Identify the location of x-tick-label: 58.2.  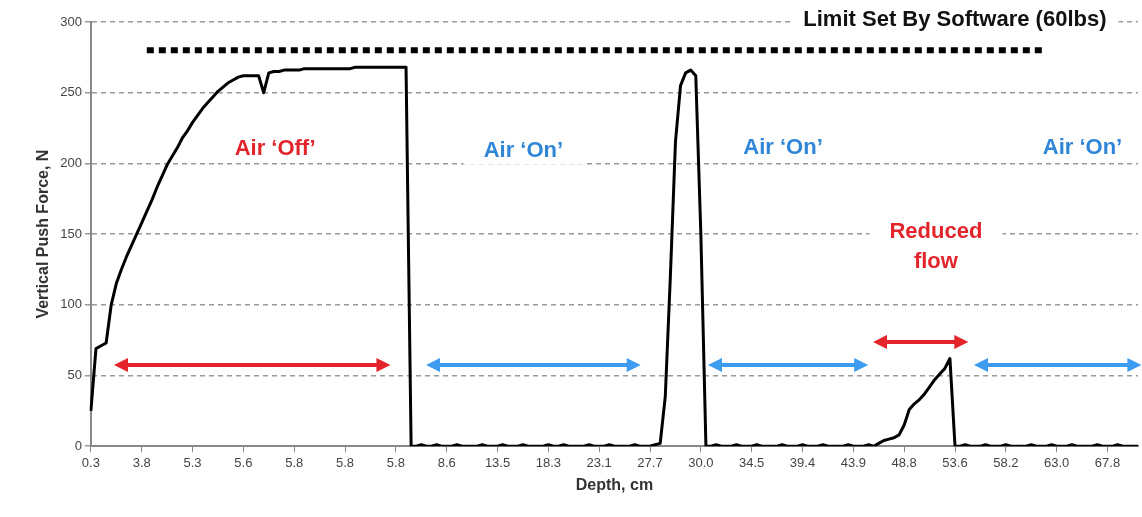
(1006, 462).